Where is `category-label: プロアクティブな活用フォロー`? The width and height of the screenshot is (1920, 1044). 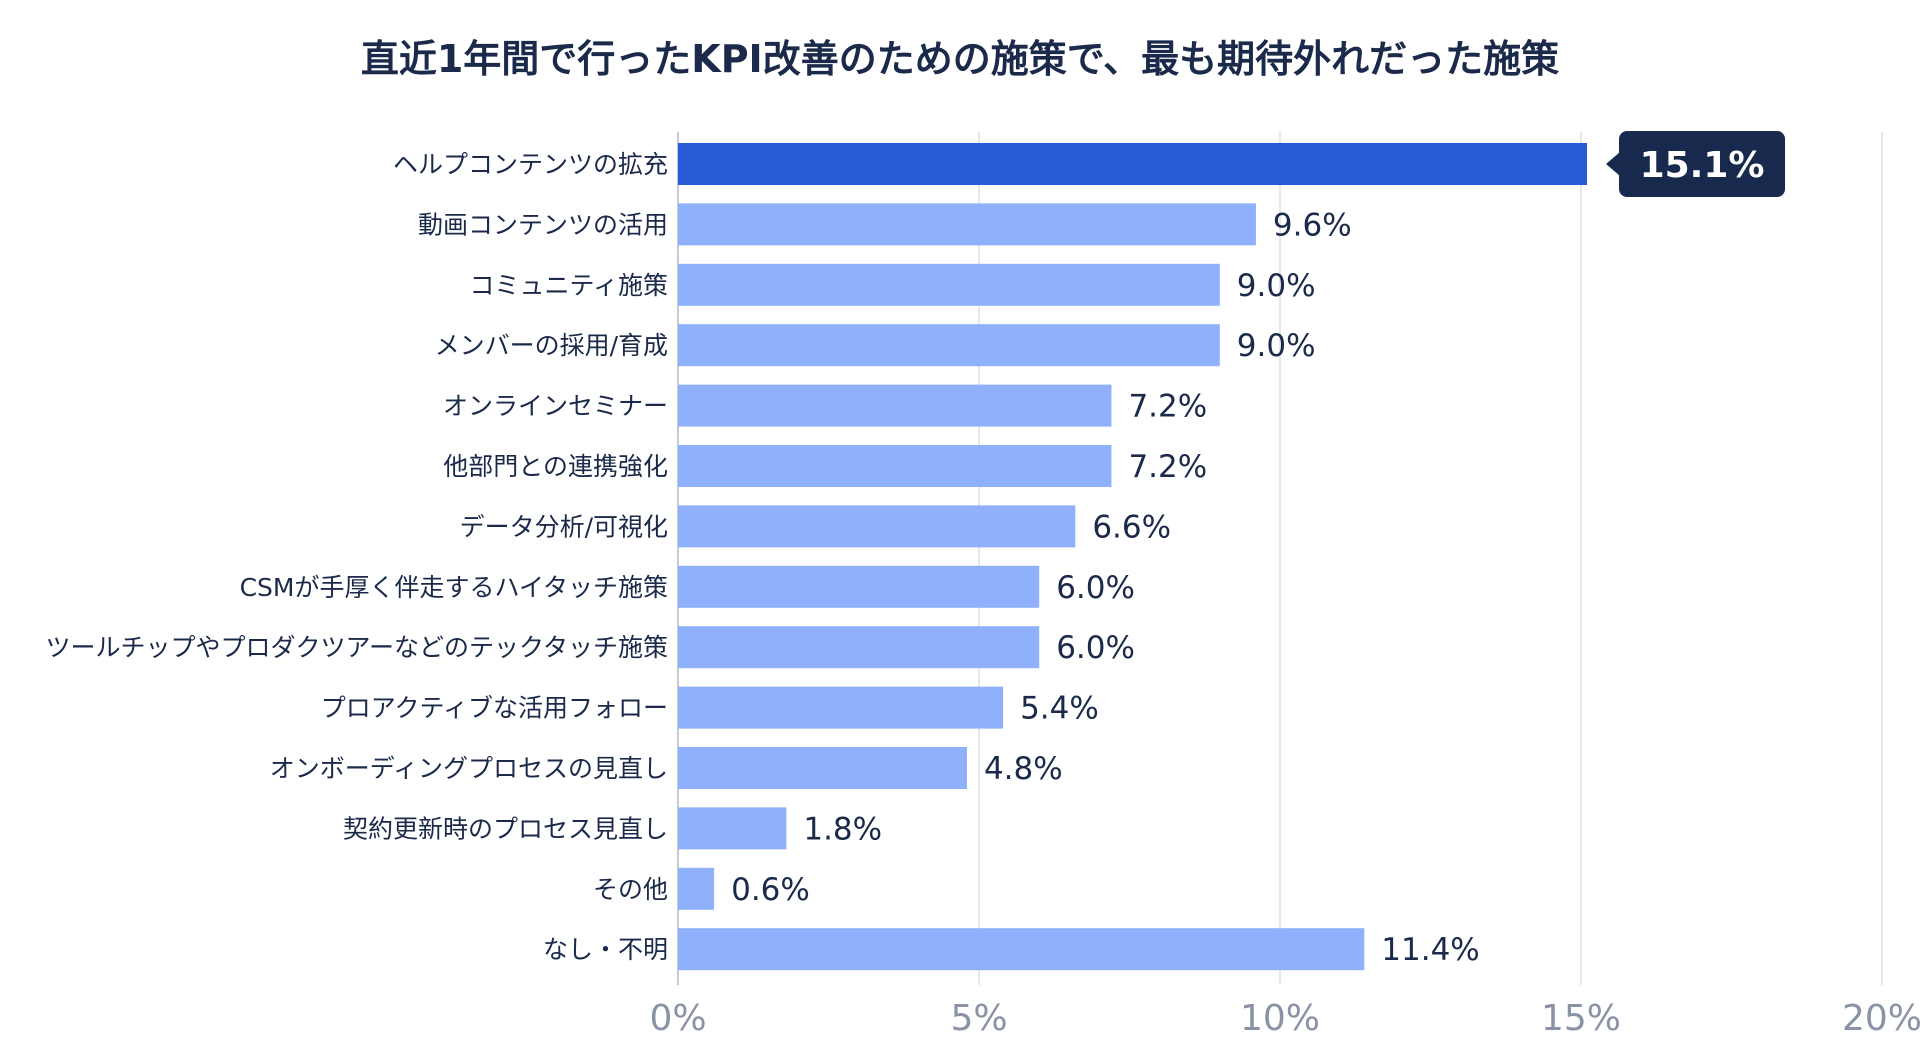 category-label: プロアクティブな活用フォロー is located at coordinates (494, 708).